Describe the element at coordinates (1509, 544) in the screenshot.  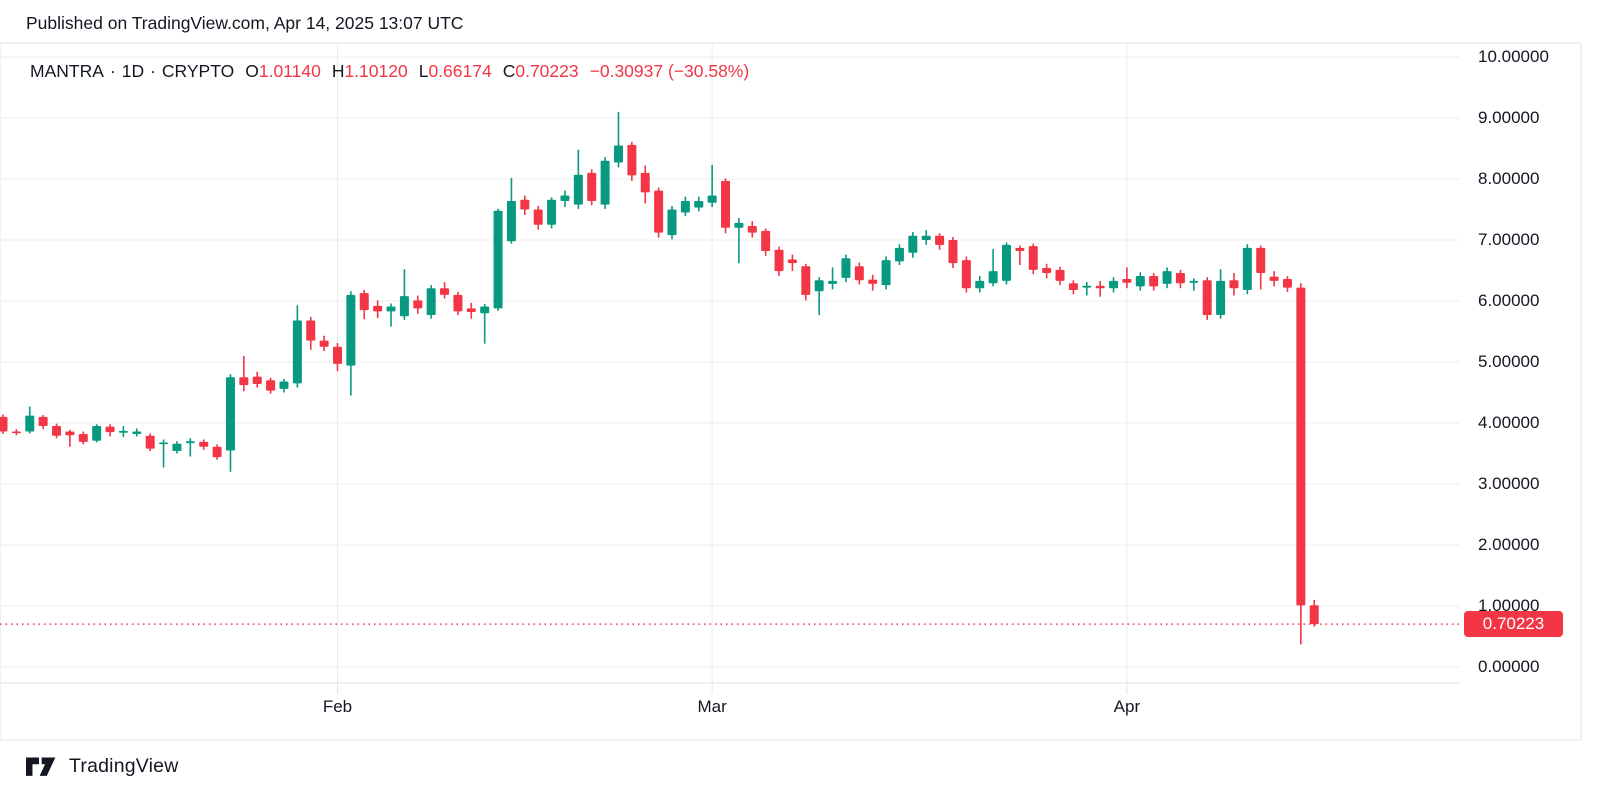
I see `price-axis-label: 2.00000` at that location.